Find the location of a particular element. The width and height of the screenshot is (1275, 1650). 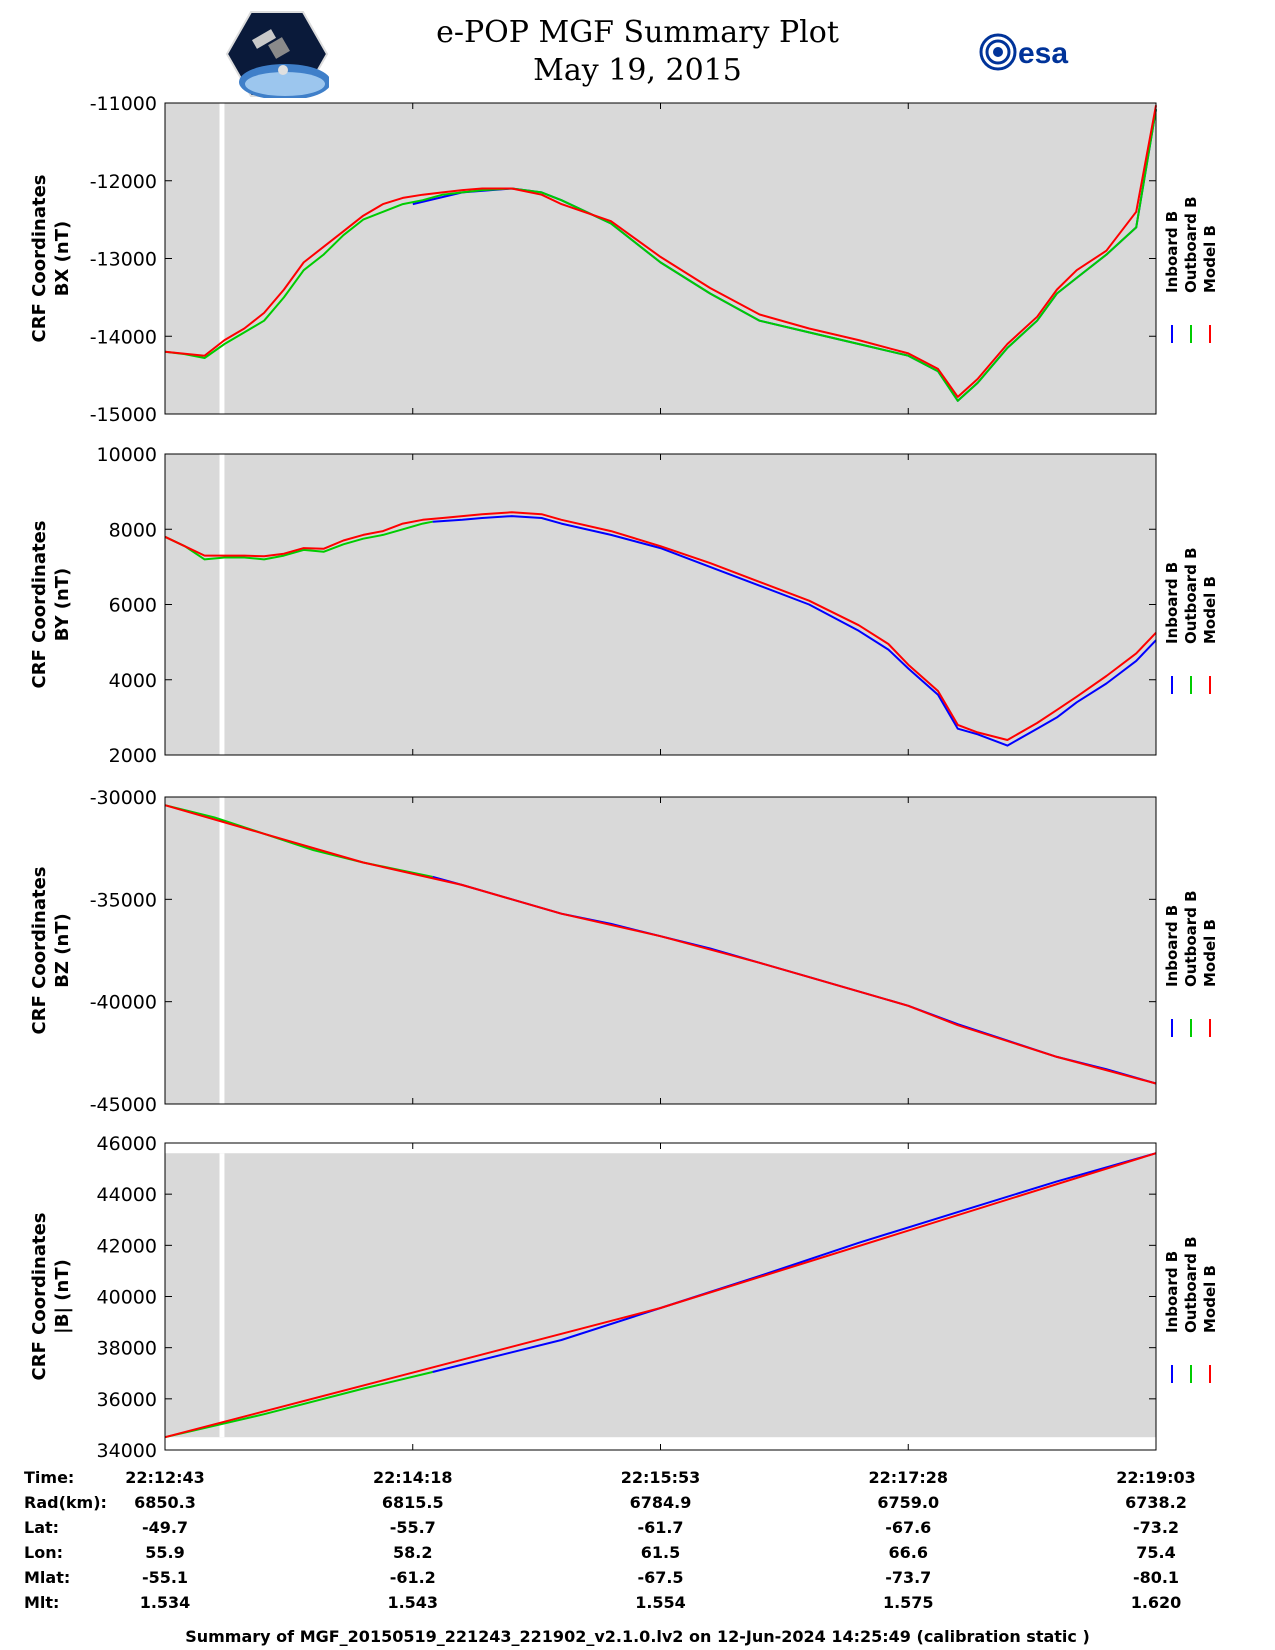

legend-label-bmag: Inboard B is located at coordinates (1172, 1292).